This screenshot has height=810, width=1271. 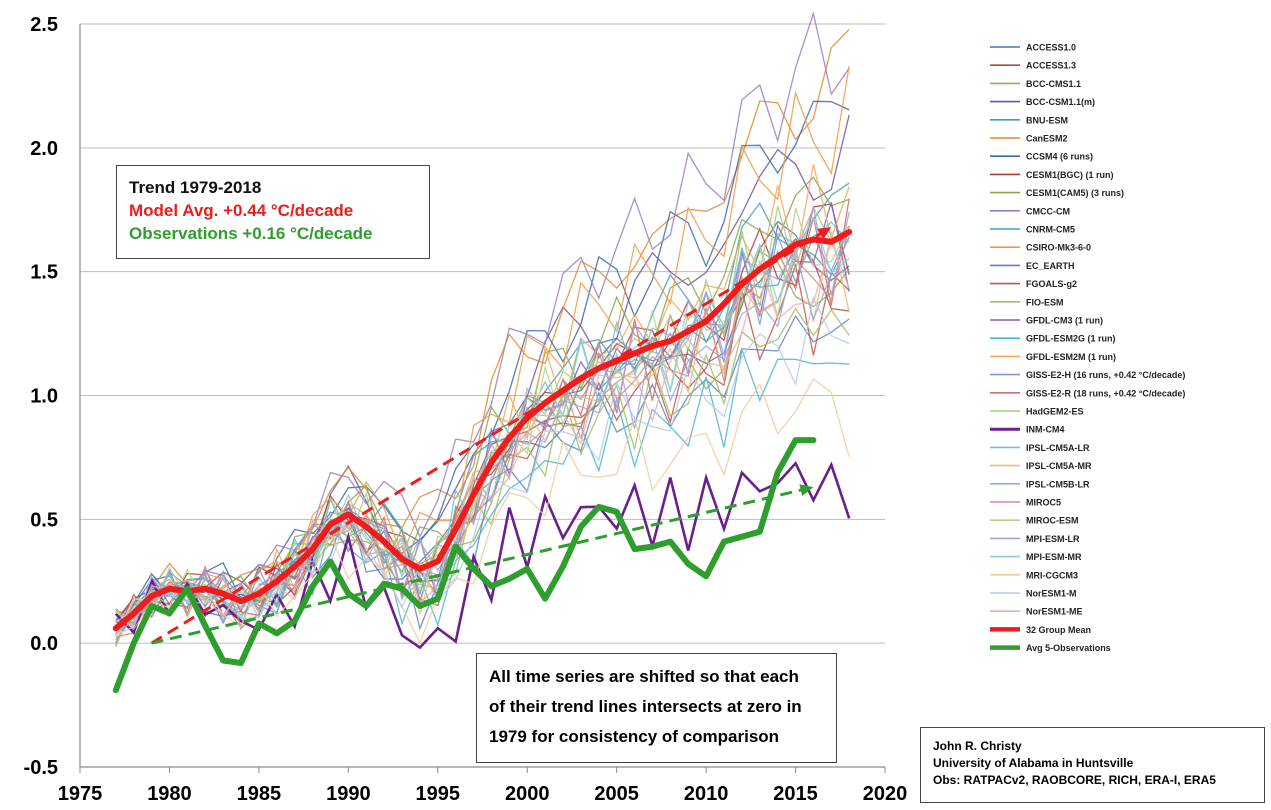 What do you see at coordinates (44, 25) in the screenshot?
I see `y-tick-label: 2.5` at bounding box center [44, 25].